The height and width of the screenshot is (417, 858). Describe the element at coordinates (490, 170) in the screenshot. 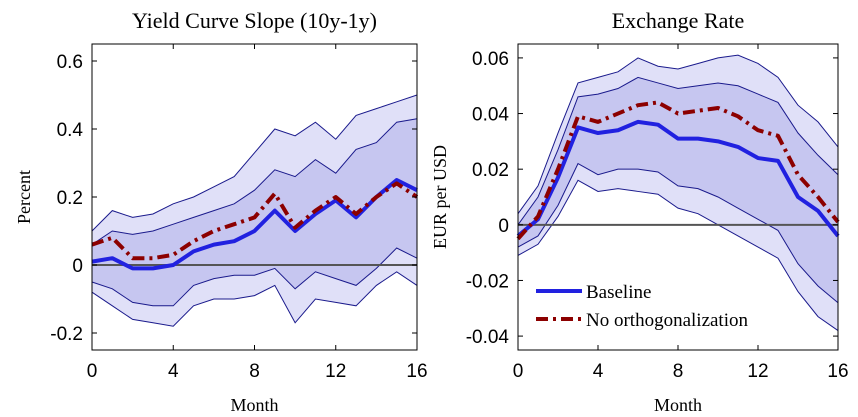

I see `y-tick-label: 0.02` at that location.